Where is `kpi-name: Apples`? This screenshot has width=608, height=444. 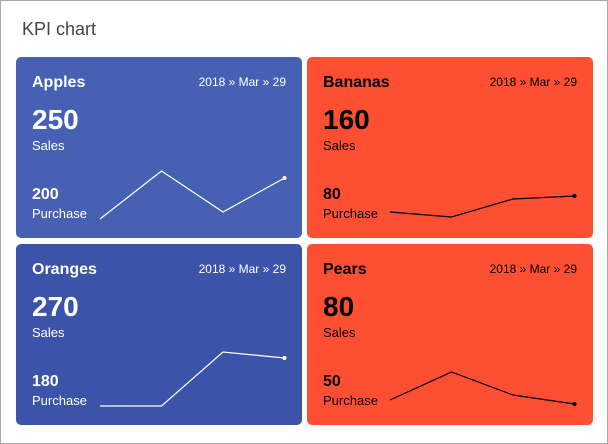
kpi-name: Apples is located at coordinates (59, 82).